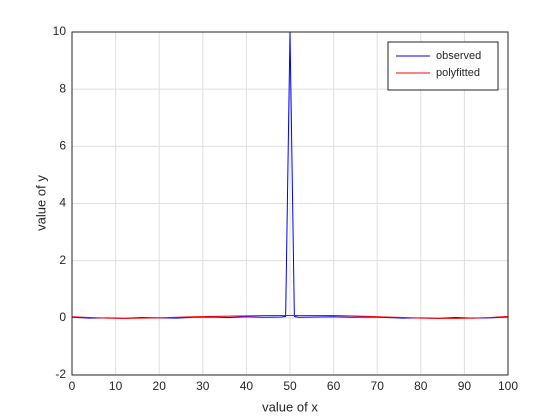  Describe the element at coordinates (62, 260) in the screenshot. I see `y-tick-label: 2` at that location.